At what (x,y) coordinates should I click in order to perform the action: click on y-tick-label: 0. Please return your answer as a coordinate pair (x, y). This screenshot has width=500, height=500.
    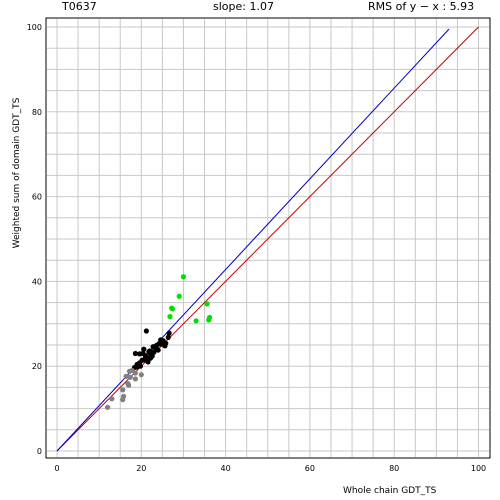
    Looking at the image, I should click on (39, 451).